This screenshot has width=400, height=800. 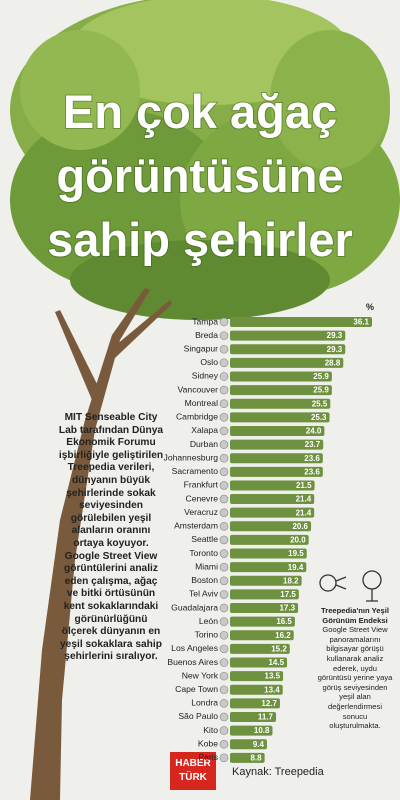 I want to click on city-label: Miami, so click(x=206, y=566).